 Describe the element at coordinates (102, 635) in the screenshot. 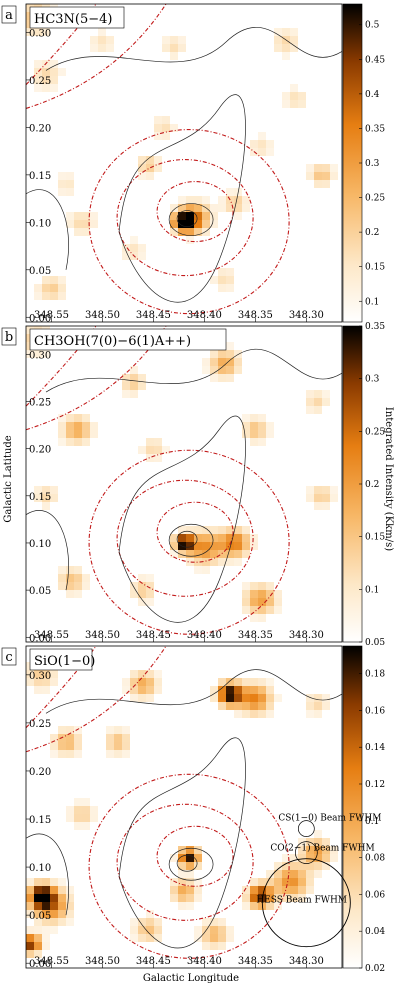

I see `x-tick-label: 348.50` at that location.